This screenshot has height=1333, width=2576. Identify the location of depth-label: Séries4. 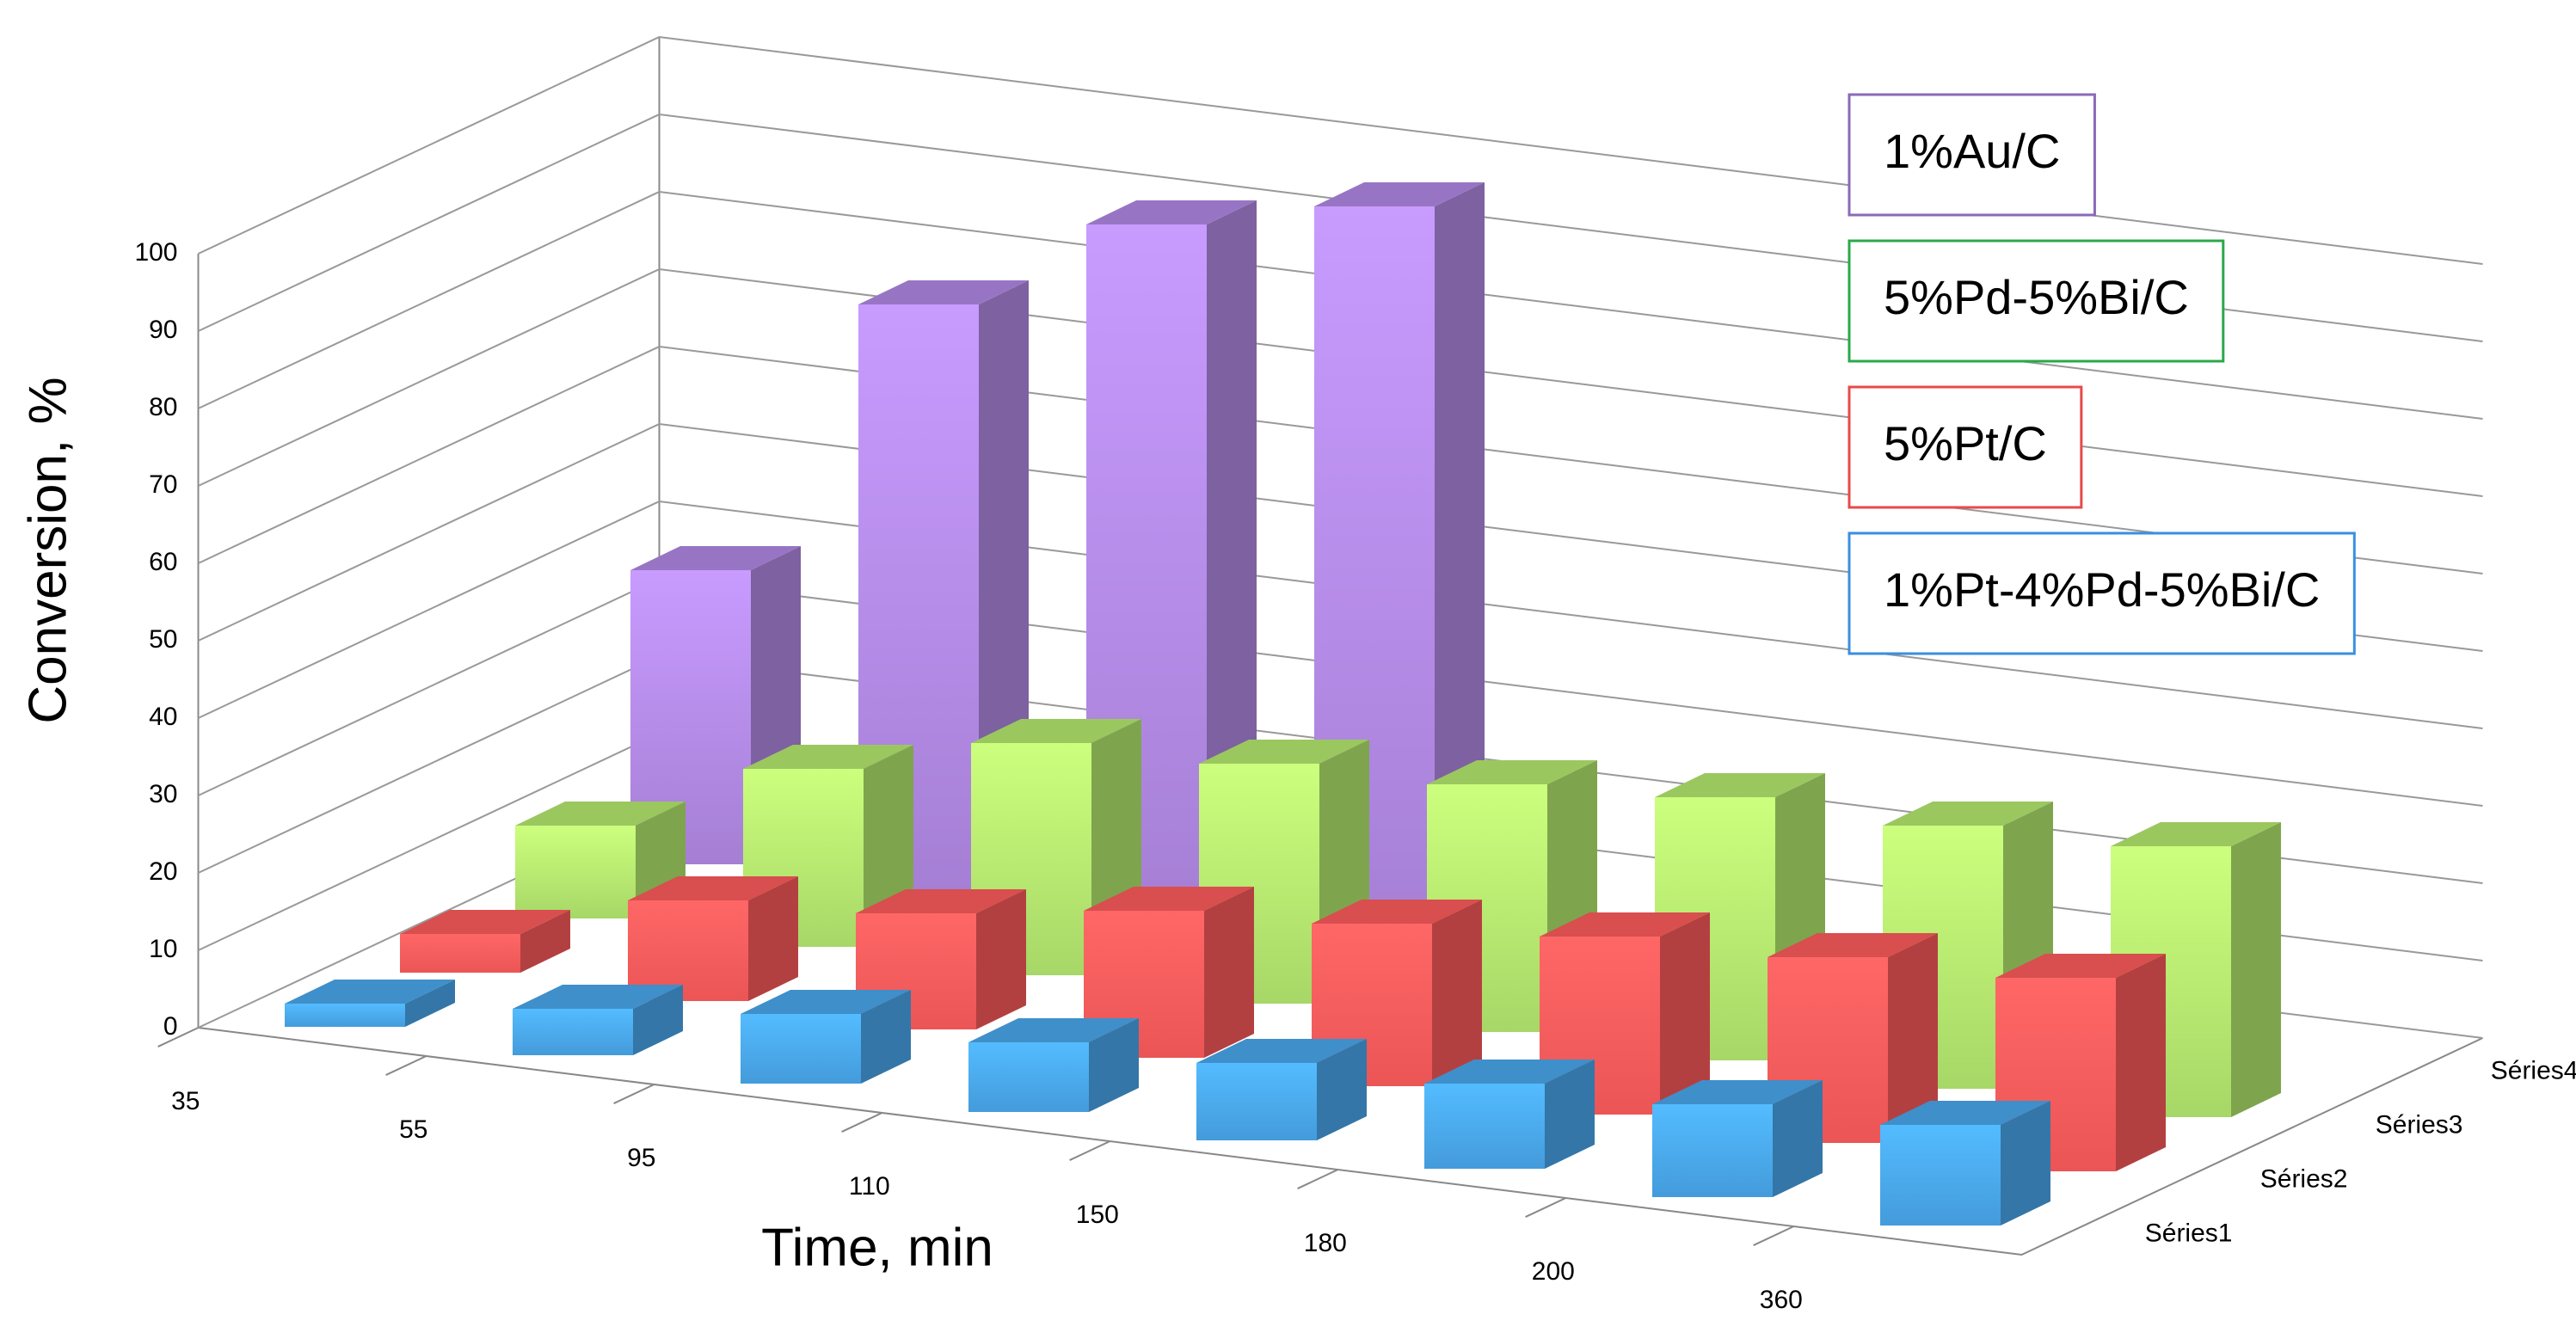
(2533, 1071).